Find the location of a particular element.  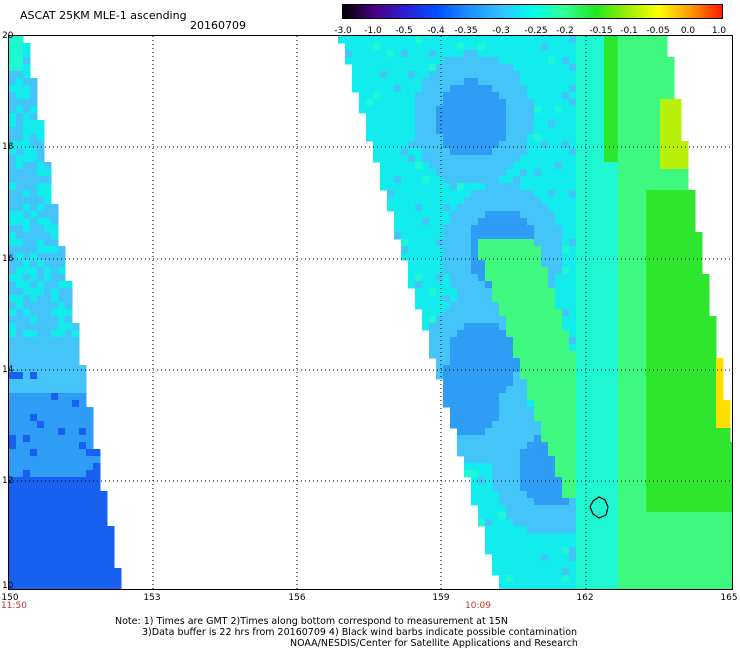

product-title: ASCAT 25KM MLE-1 ascending is located at coordinates (103, 15).